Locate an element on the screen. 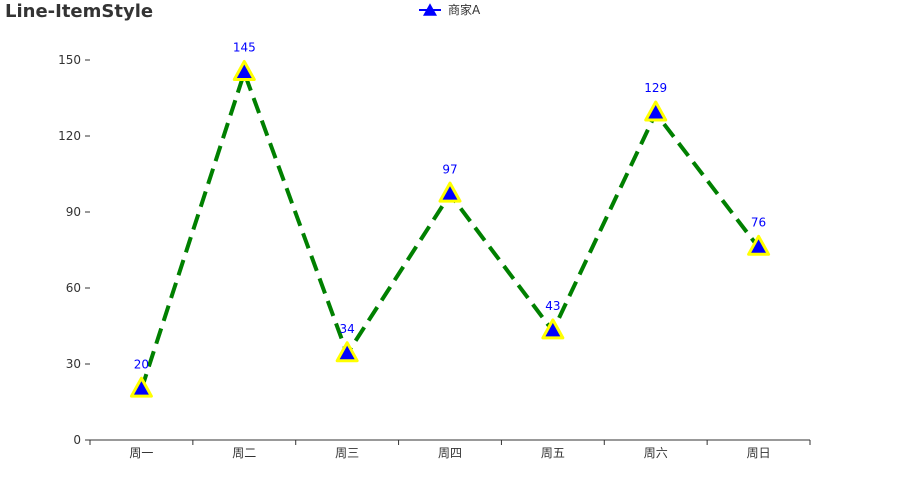 Image resolution: width=900 pixels, height=500 pixels. data-label: 129 is located at coordinates (655, 88).